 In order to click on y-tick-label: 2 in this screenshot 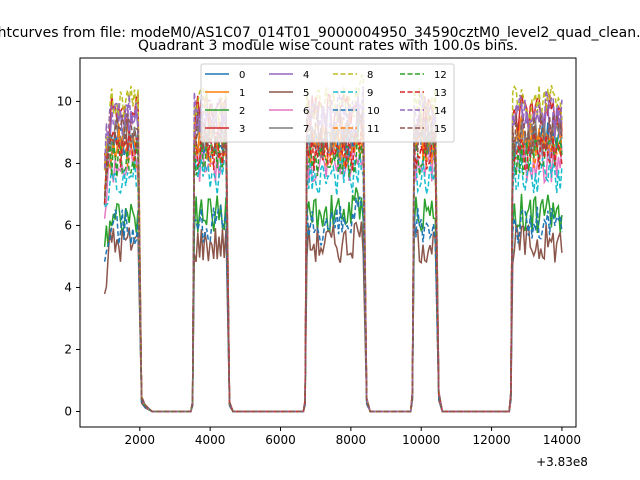, I will do `click(68, 349)`.